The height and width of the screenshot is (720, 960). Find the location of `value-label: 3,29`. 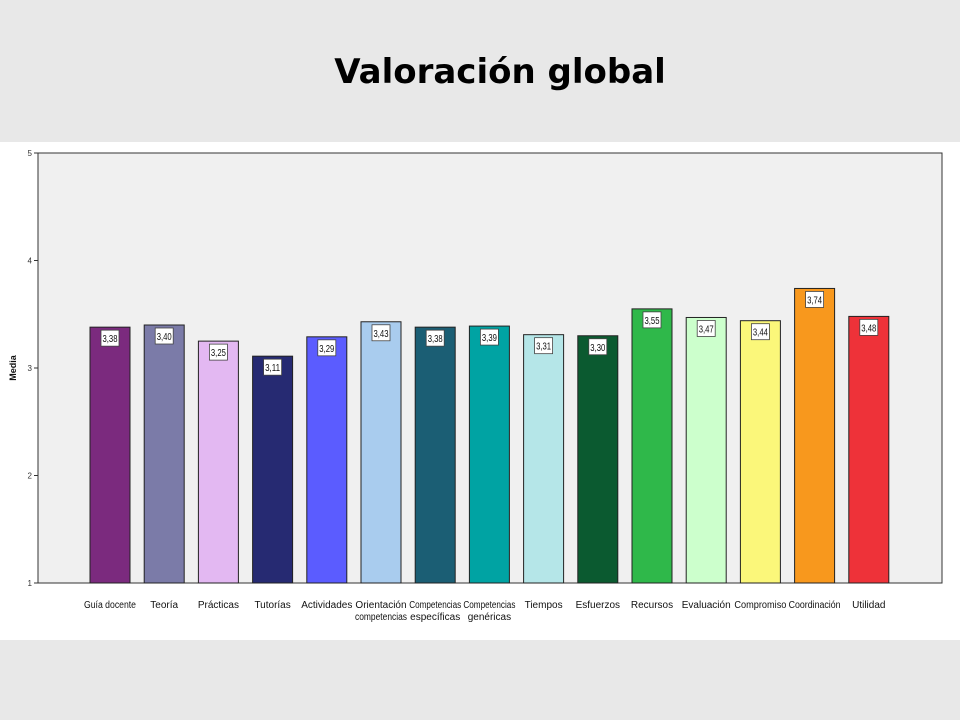

value-label: 3,29 is located at coordinates (326, 349).